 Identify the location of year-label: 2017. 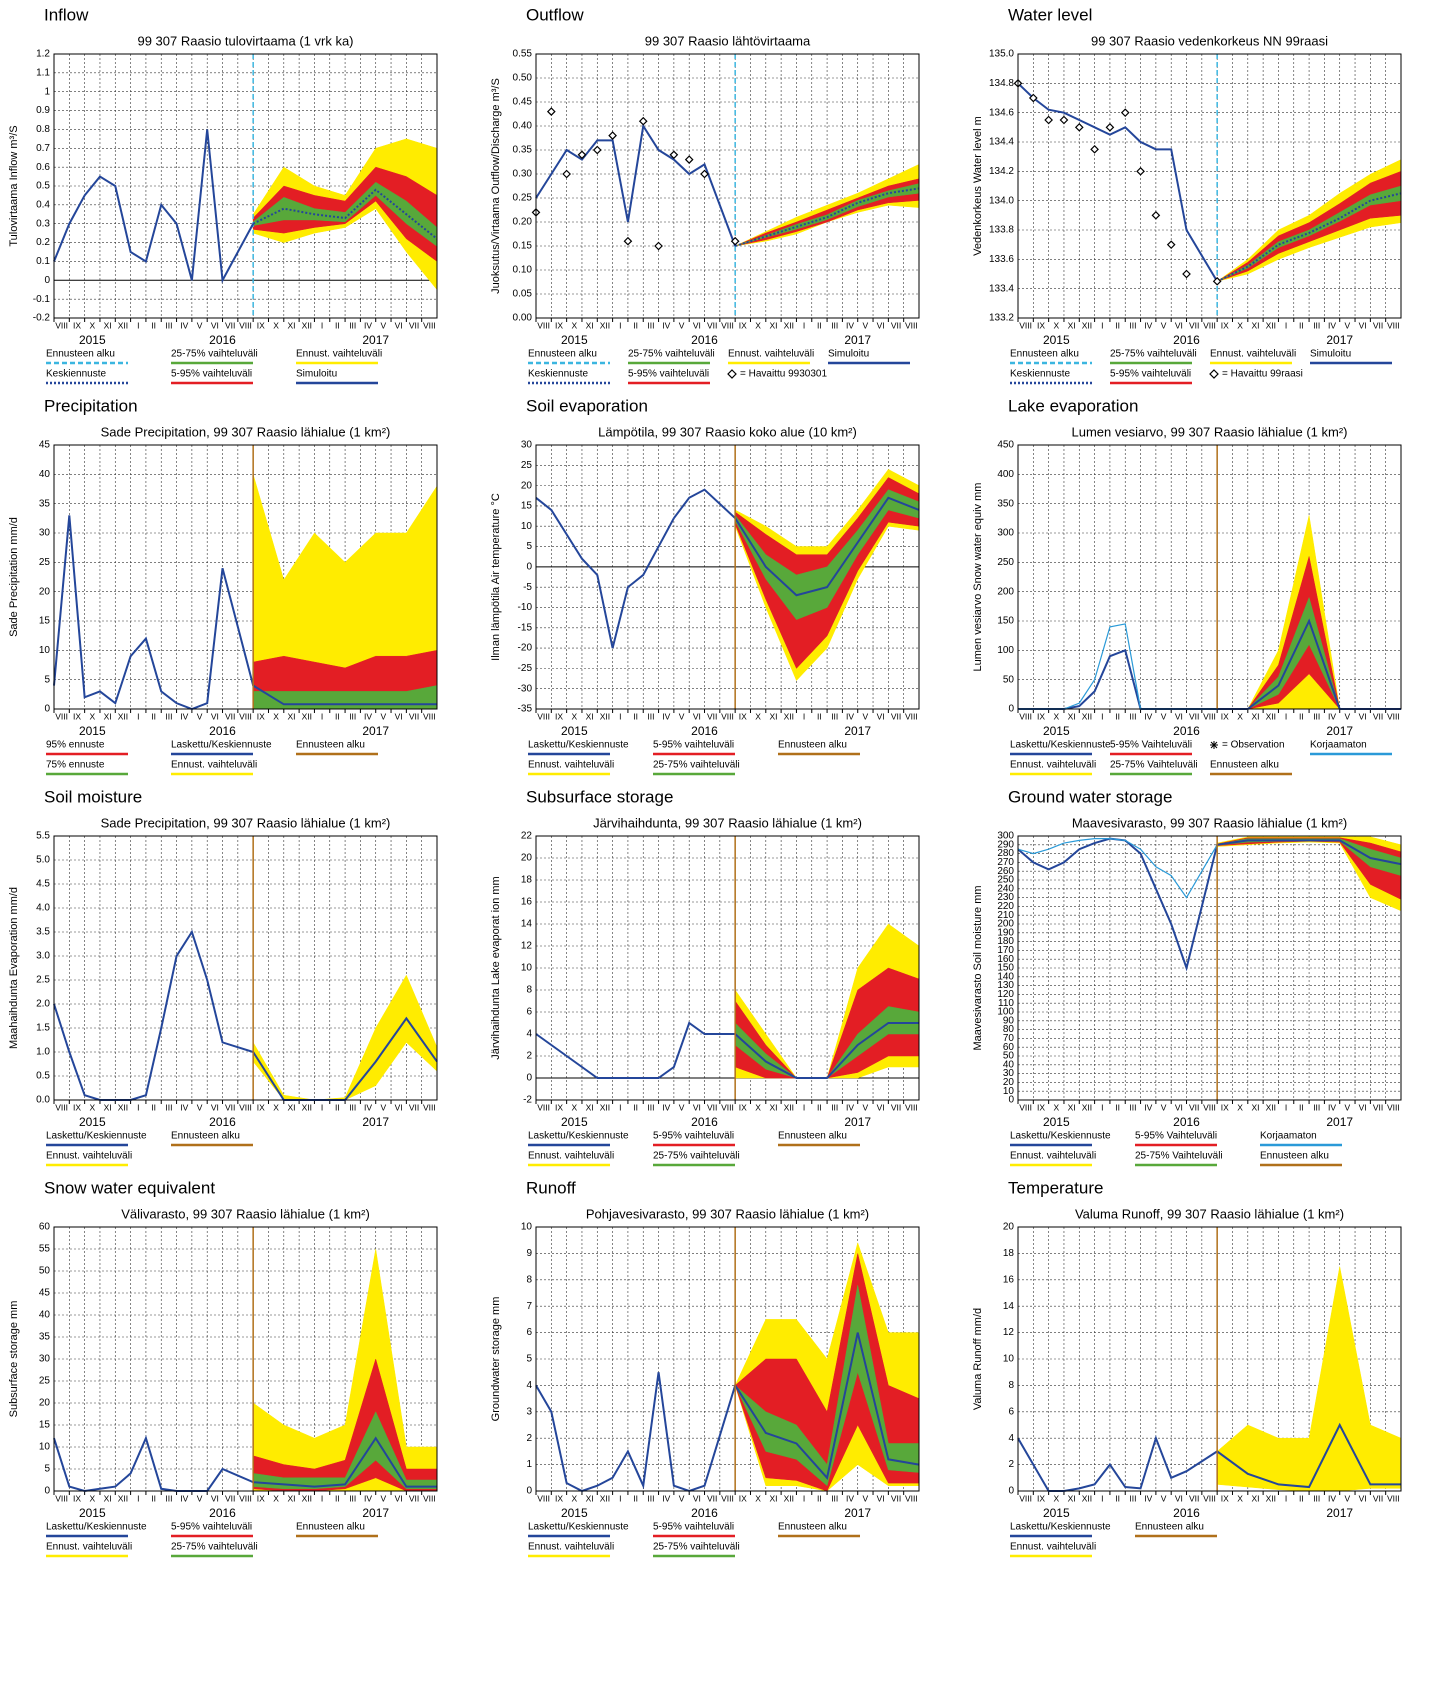
(375, 340).